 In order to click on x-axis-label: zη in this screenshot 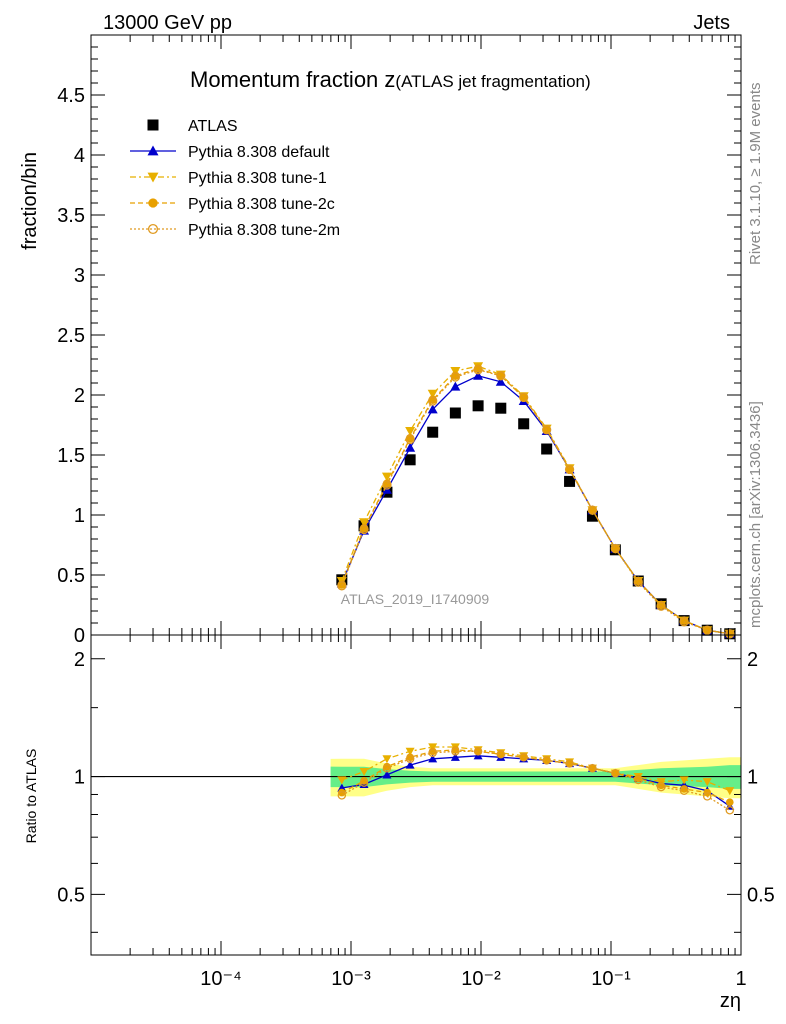, I will do `click(730, 1001)`.